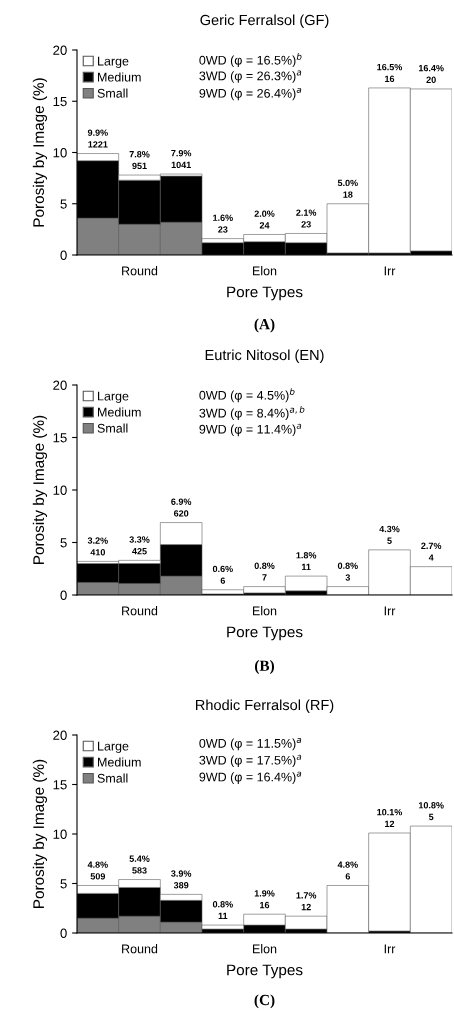 This screenshot has width=454, height=1027. I want to click on total-label: 9.9% 1221, so click(97, 138).